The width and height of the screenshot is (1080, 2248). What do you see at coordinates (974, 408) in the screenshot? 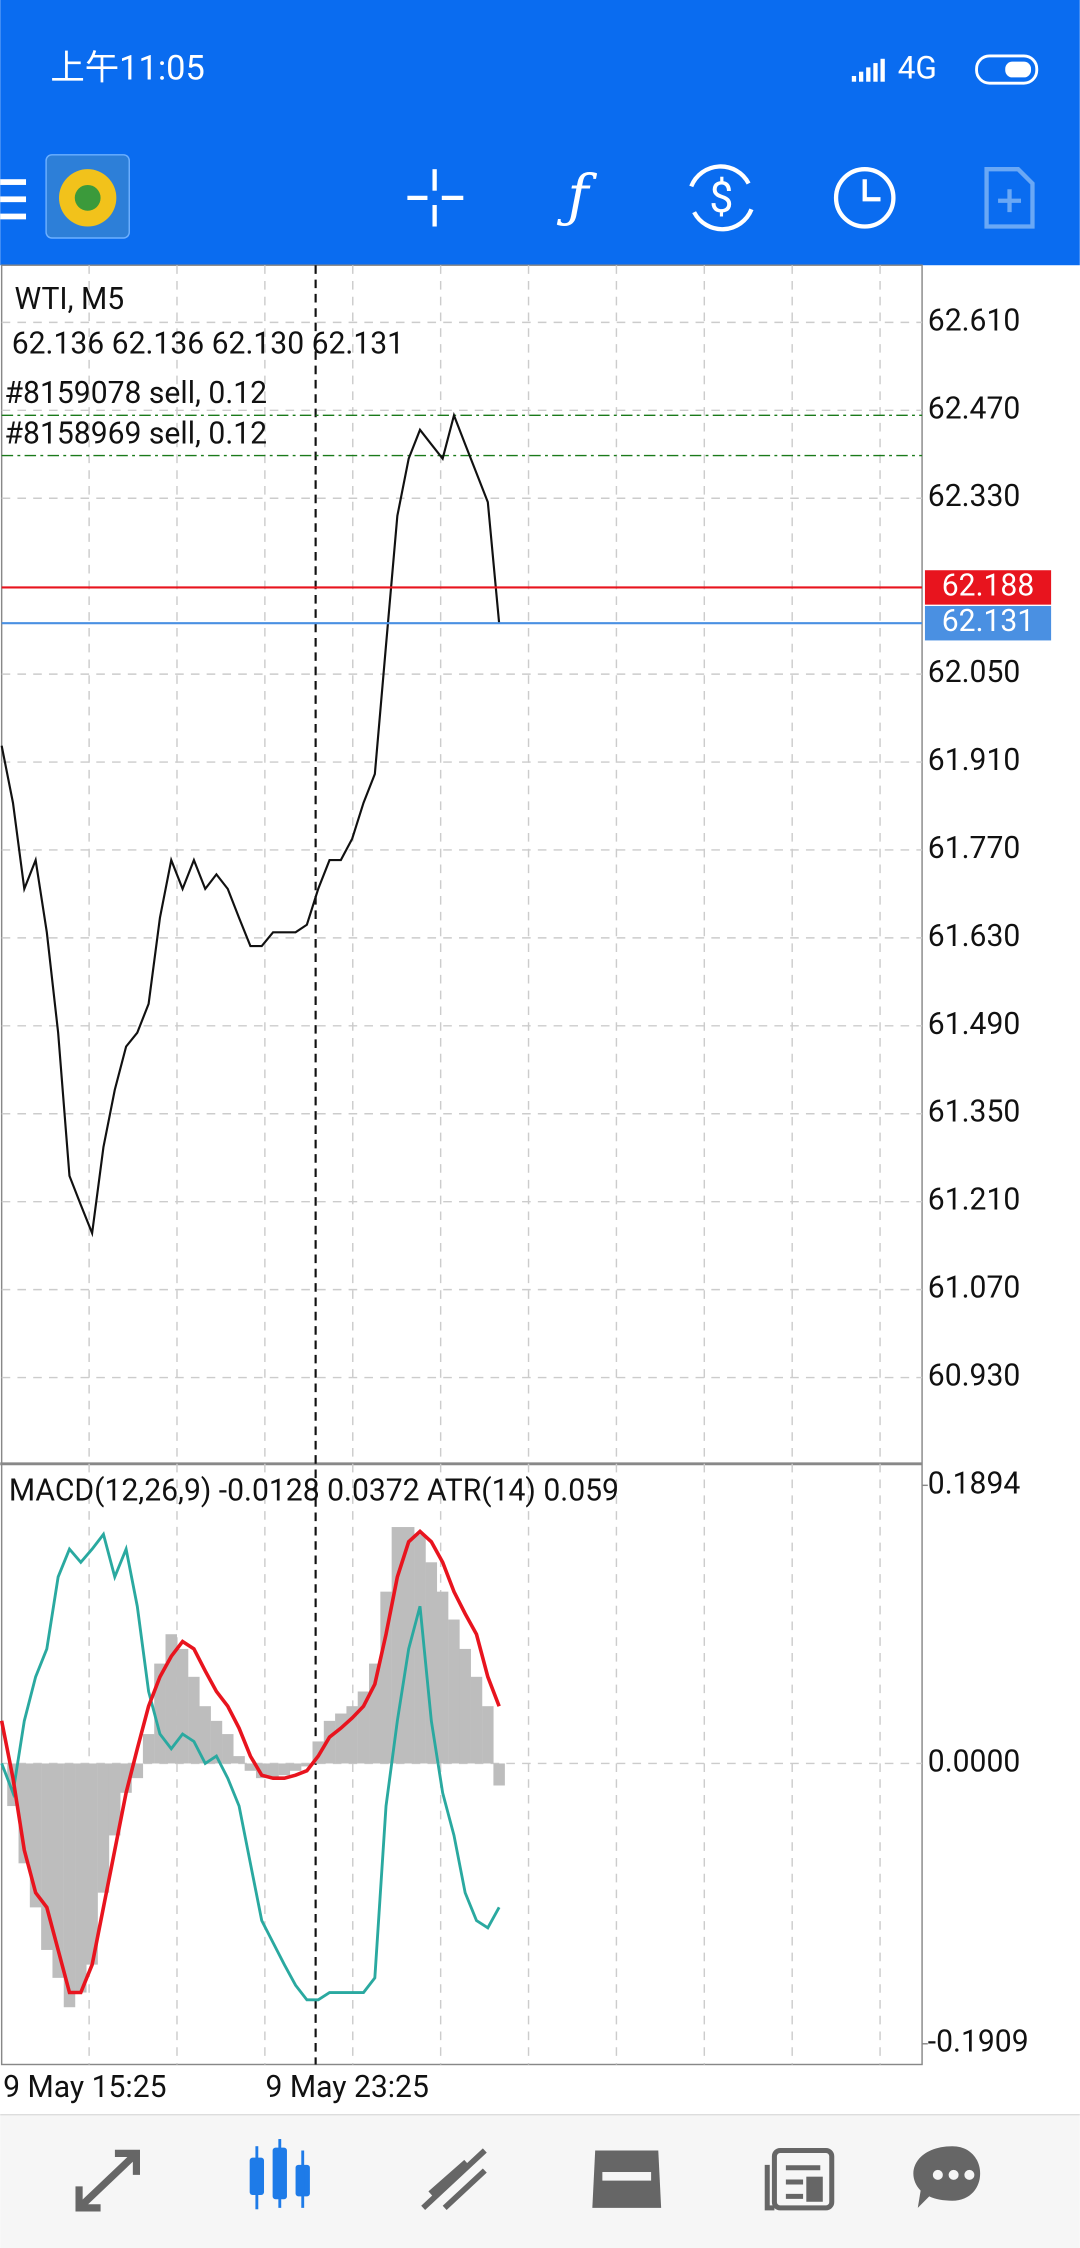
I see `y-tick-label: 62.470` at bounding box center [974, 408].